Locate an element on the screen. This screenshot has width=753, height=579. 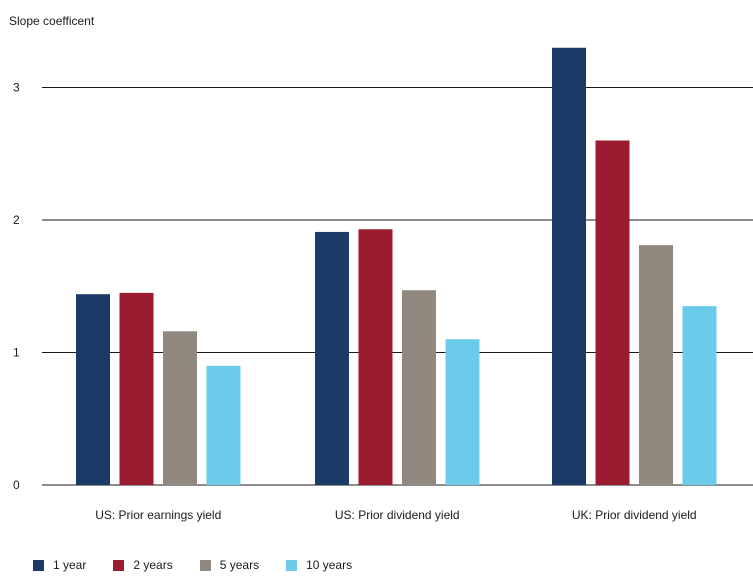
legend-item-5-years: 5 years is located at coordinates (229, 565).